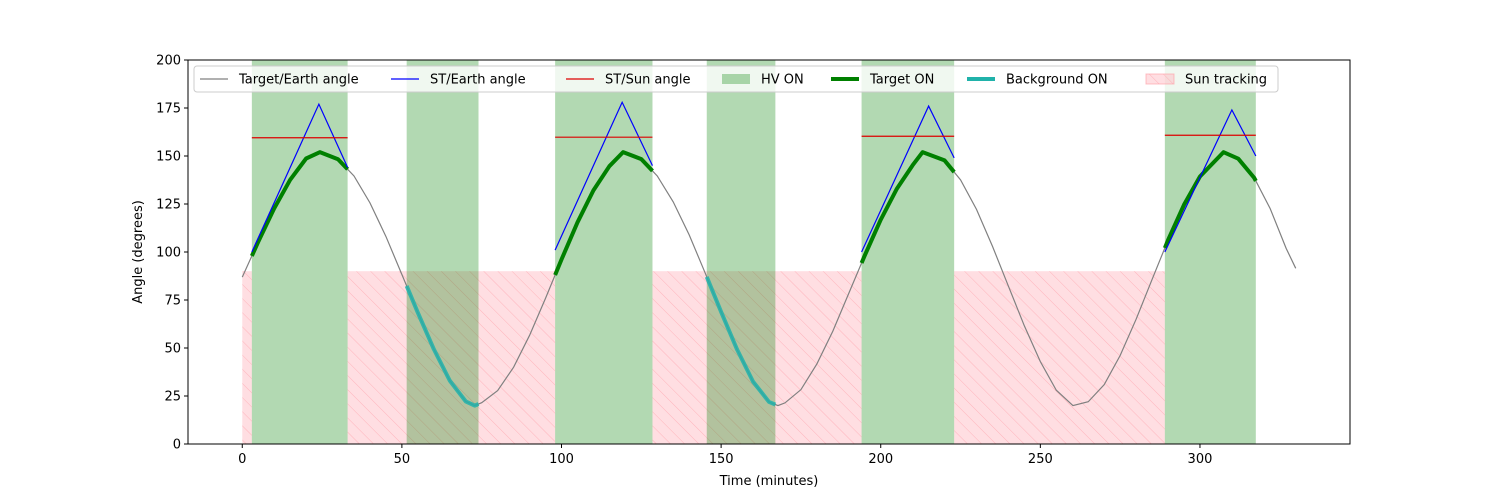  Describe the element at coordinates (172, 397) in the screenshot. I see `y-tick-label: 25` at that location.